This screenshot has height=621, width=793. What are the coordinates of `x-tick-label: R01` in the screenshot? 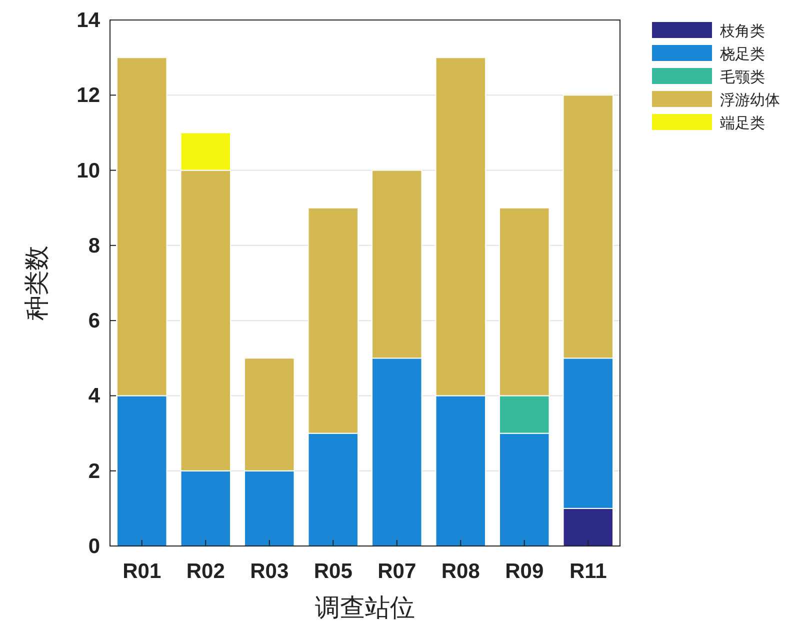 It's located at (142, 571).